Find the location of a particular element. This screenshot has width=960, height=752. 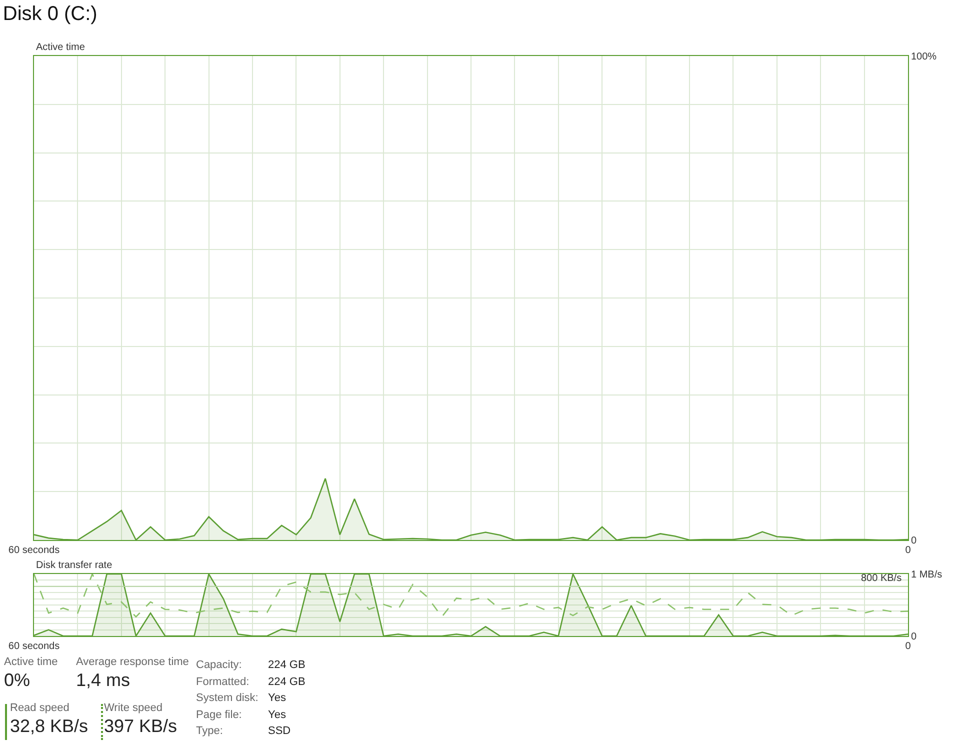

text: 32,8 KB/s is located at coordinates (49, 726).